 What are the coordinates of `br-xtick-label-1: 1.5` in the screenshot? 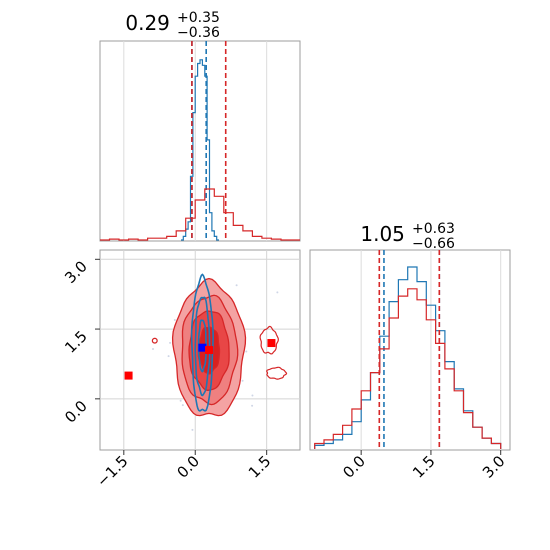 It's located at (424, 467).